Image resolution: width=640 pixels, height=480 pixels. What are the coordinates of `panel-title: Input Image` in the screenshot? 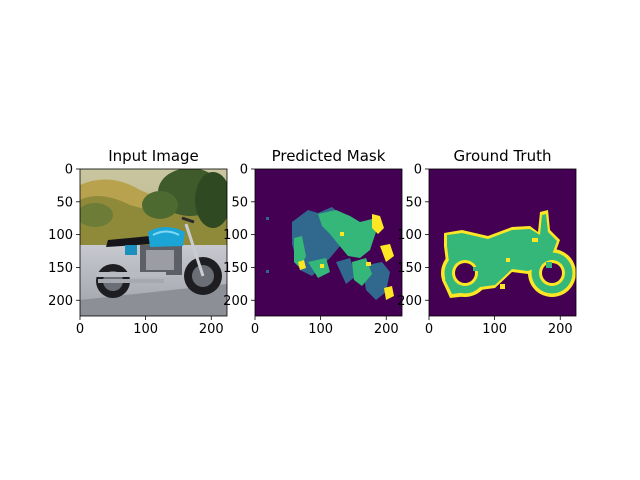 It's located at (153, 156).